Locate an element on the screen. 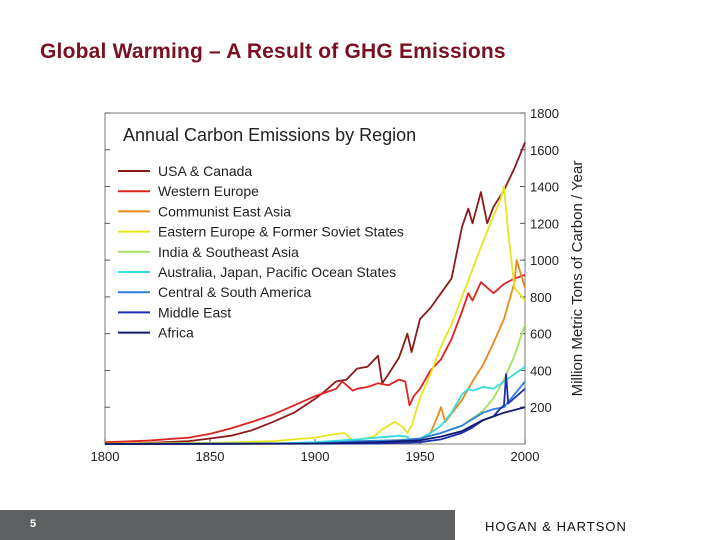  legend-label: Central & South America is located at coordinates (235, 292).